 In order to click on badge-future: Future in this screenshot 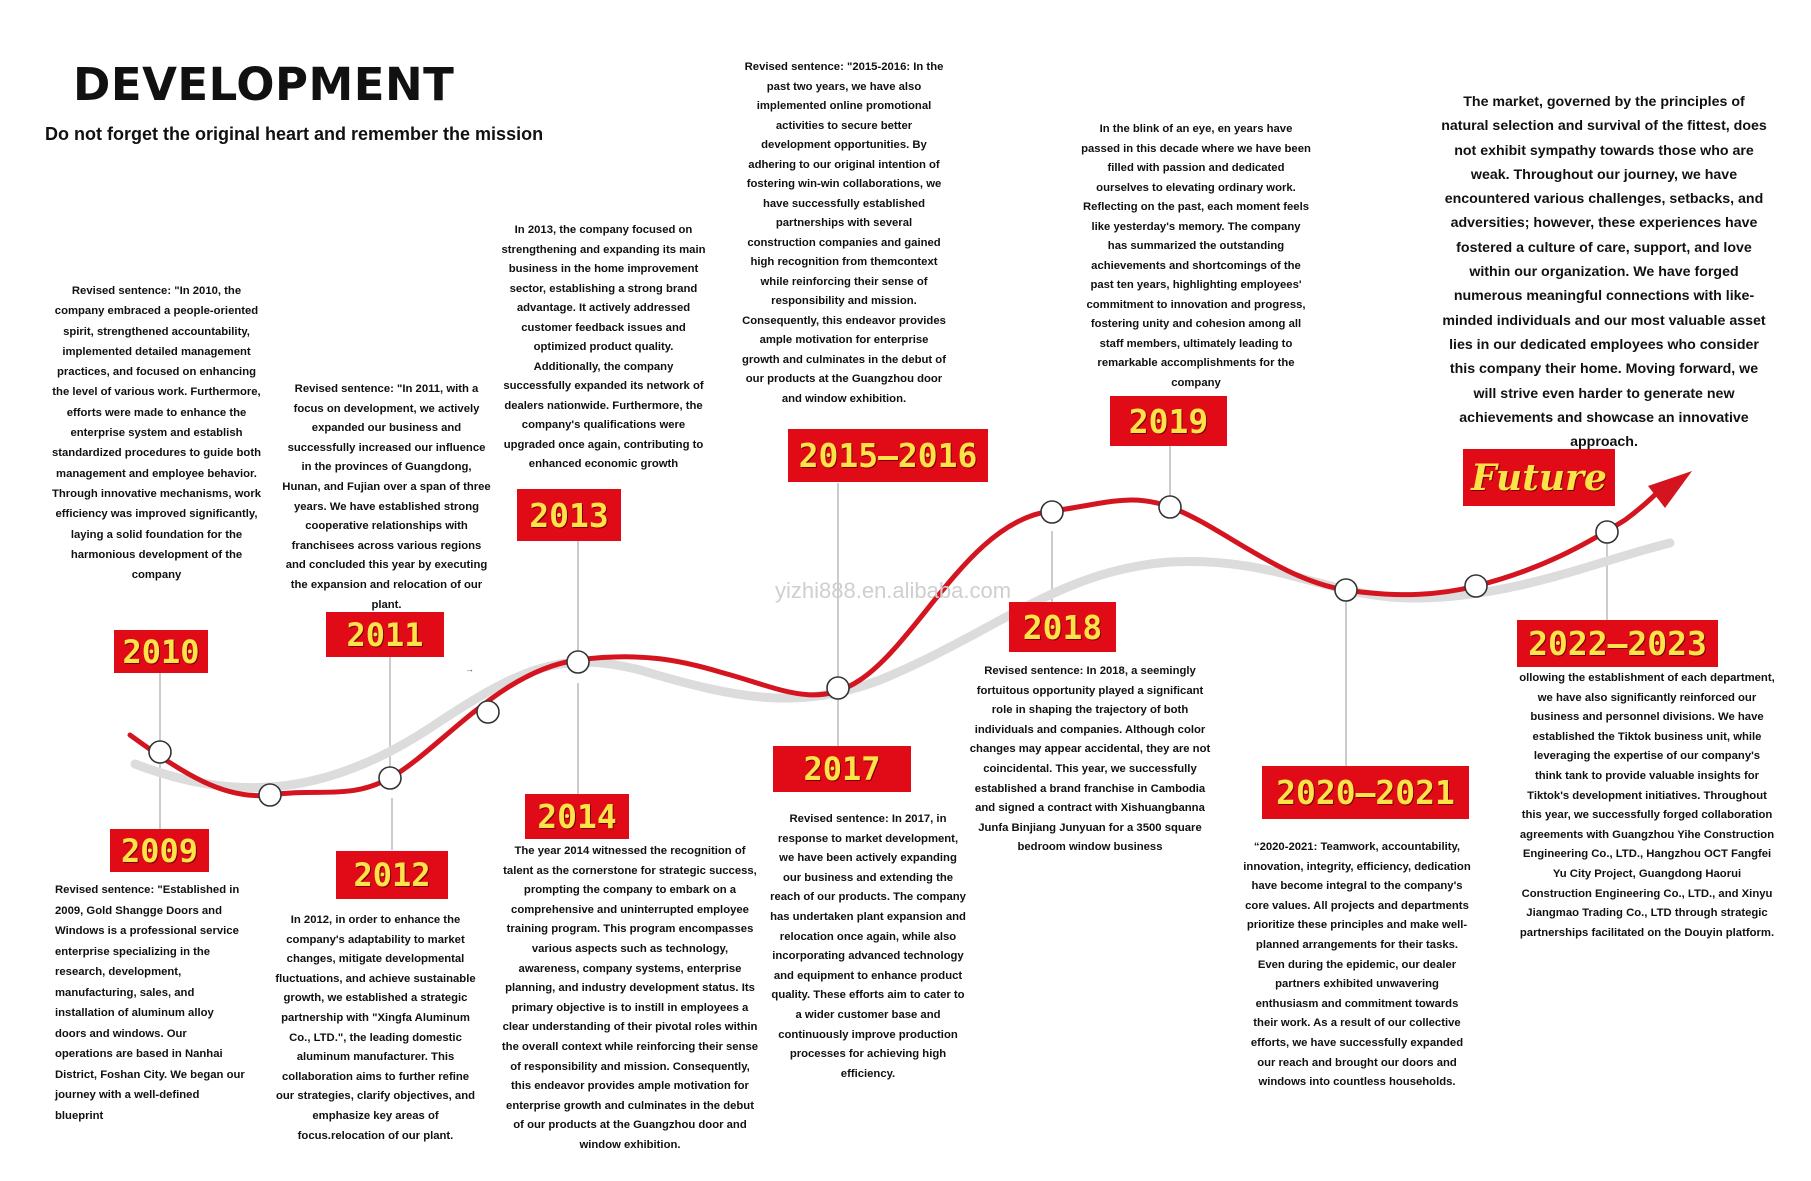, I will do `click(1539, 477)`.